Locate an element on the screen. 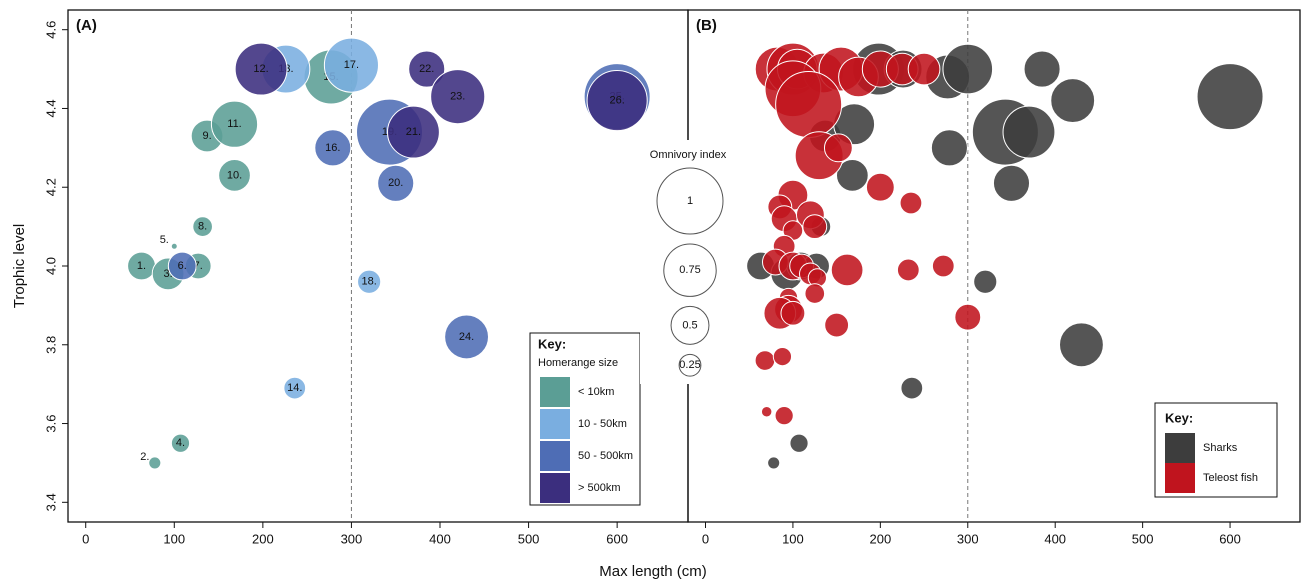 The width and height of the screenshot is (1306, 584). y-tick-label: 4.6 is located at coordinates (50, 30).